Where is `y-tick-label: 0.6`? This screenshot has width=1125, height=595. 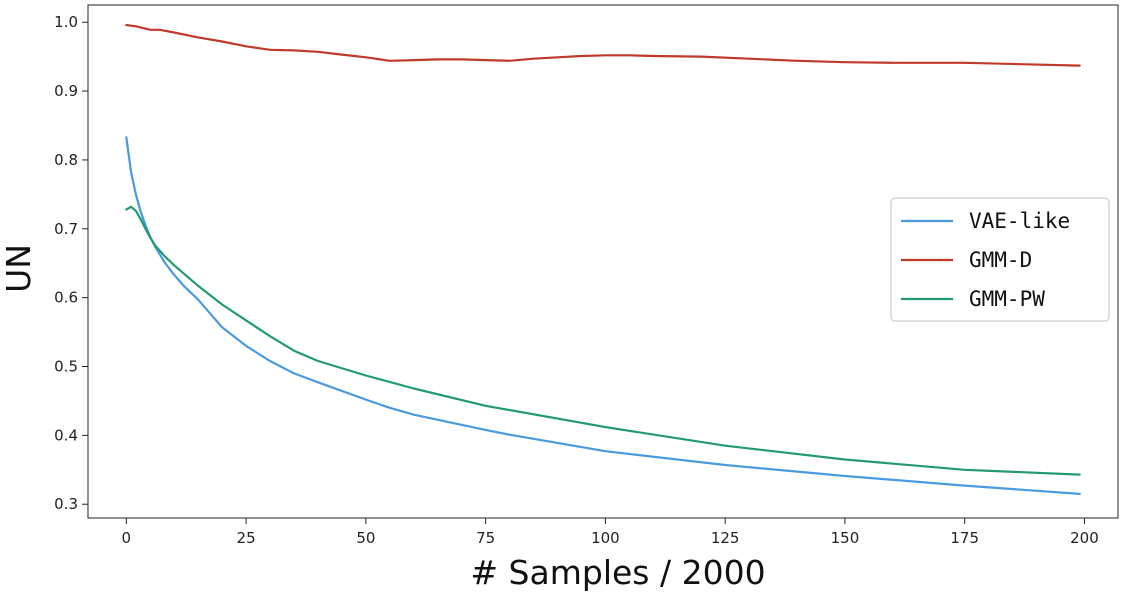 y-tick-label: 0.6 is located at coordinates (66, 298).